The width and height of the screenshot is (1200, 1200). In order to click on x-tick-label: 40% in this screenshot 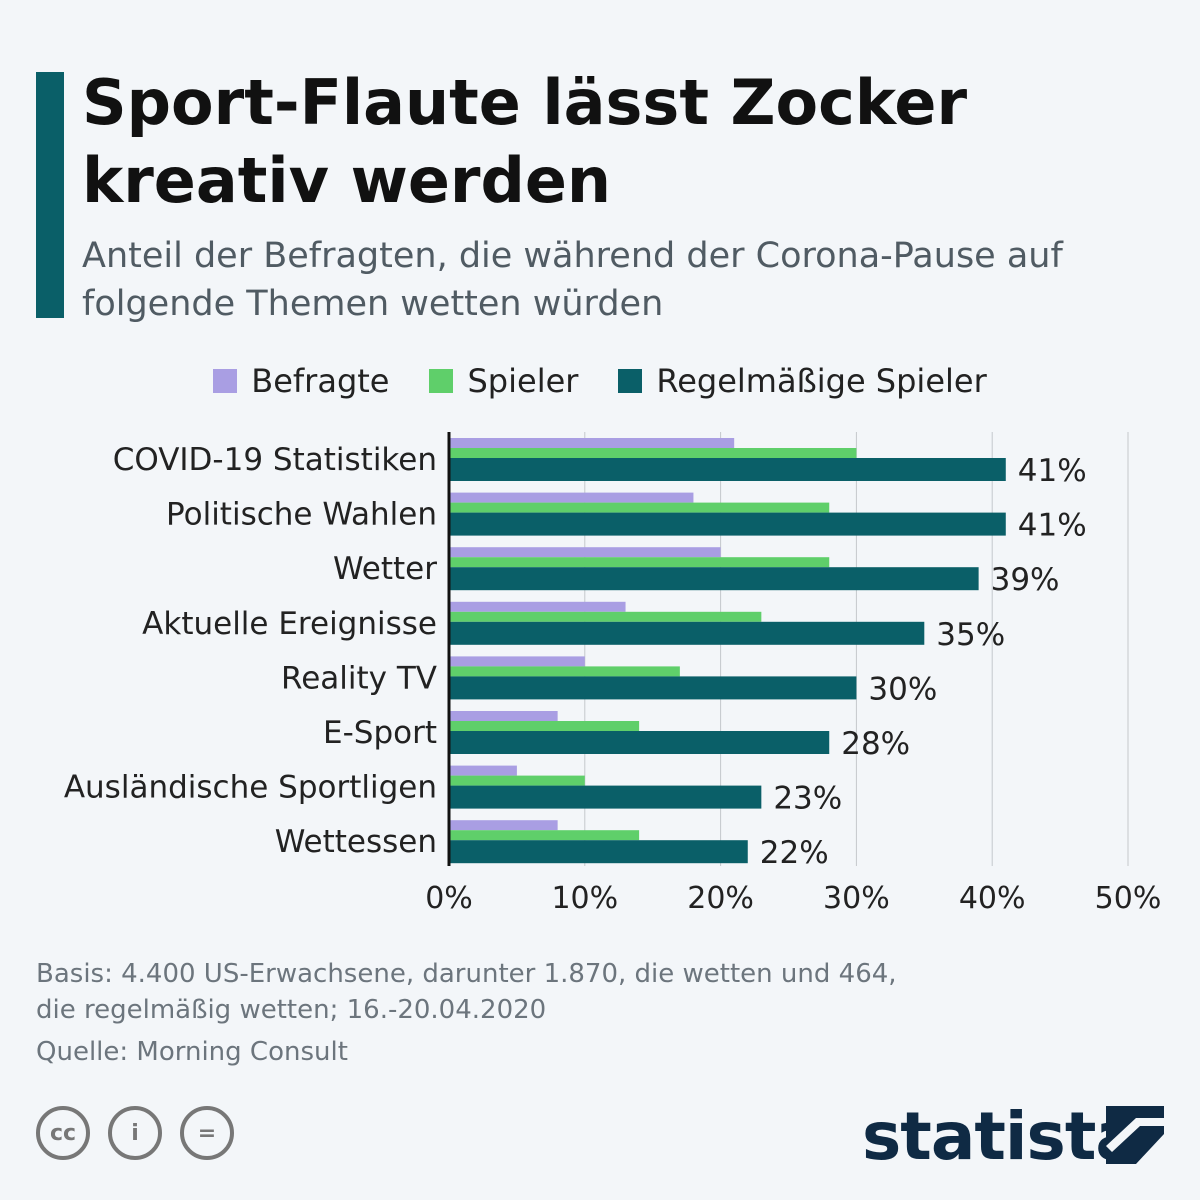, I will do `click(992, 898)`.